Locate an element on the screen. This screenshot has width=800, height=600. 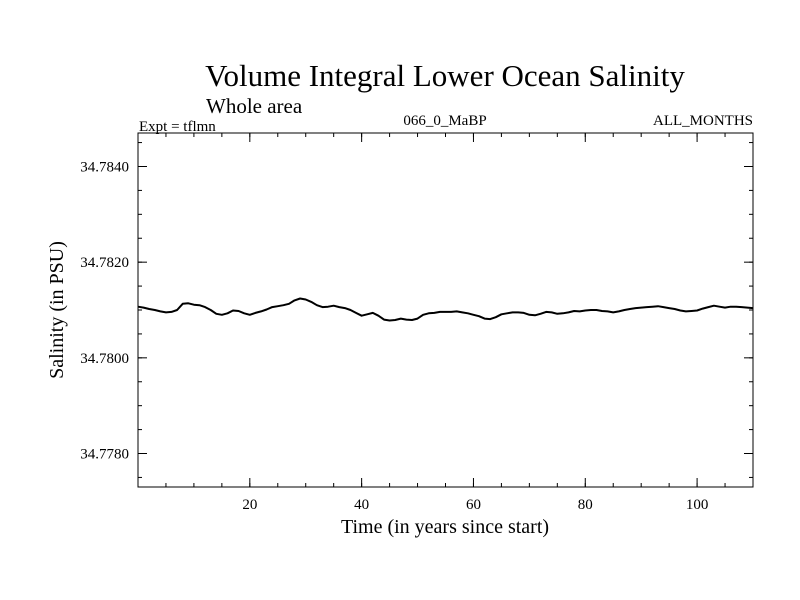
y-tick-label: 34.7840 is located at coordinates (104, 167).